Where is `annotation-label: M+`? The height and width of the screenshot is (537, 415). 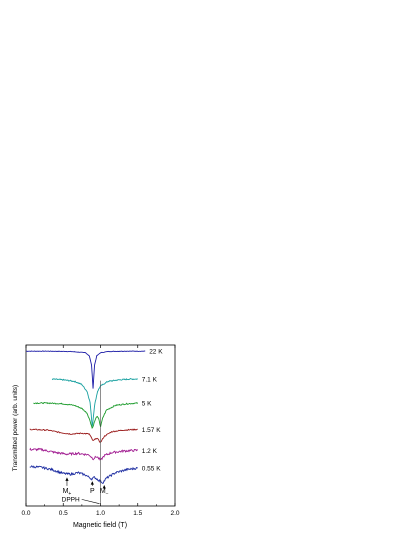 annotation-label: M+ is located at coordinates (67, 492).